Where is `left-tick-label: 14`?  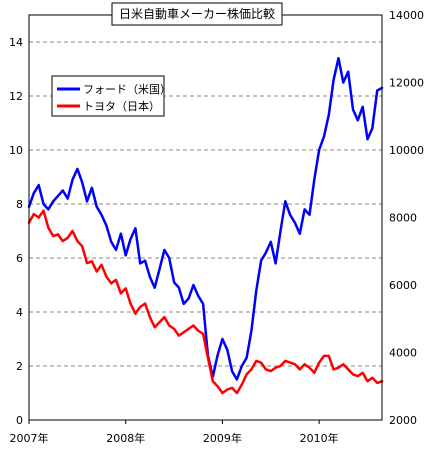 left-tick-label: 14 is located at coordinates (16, 42).